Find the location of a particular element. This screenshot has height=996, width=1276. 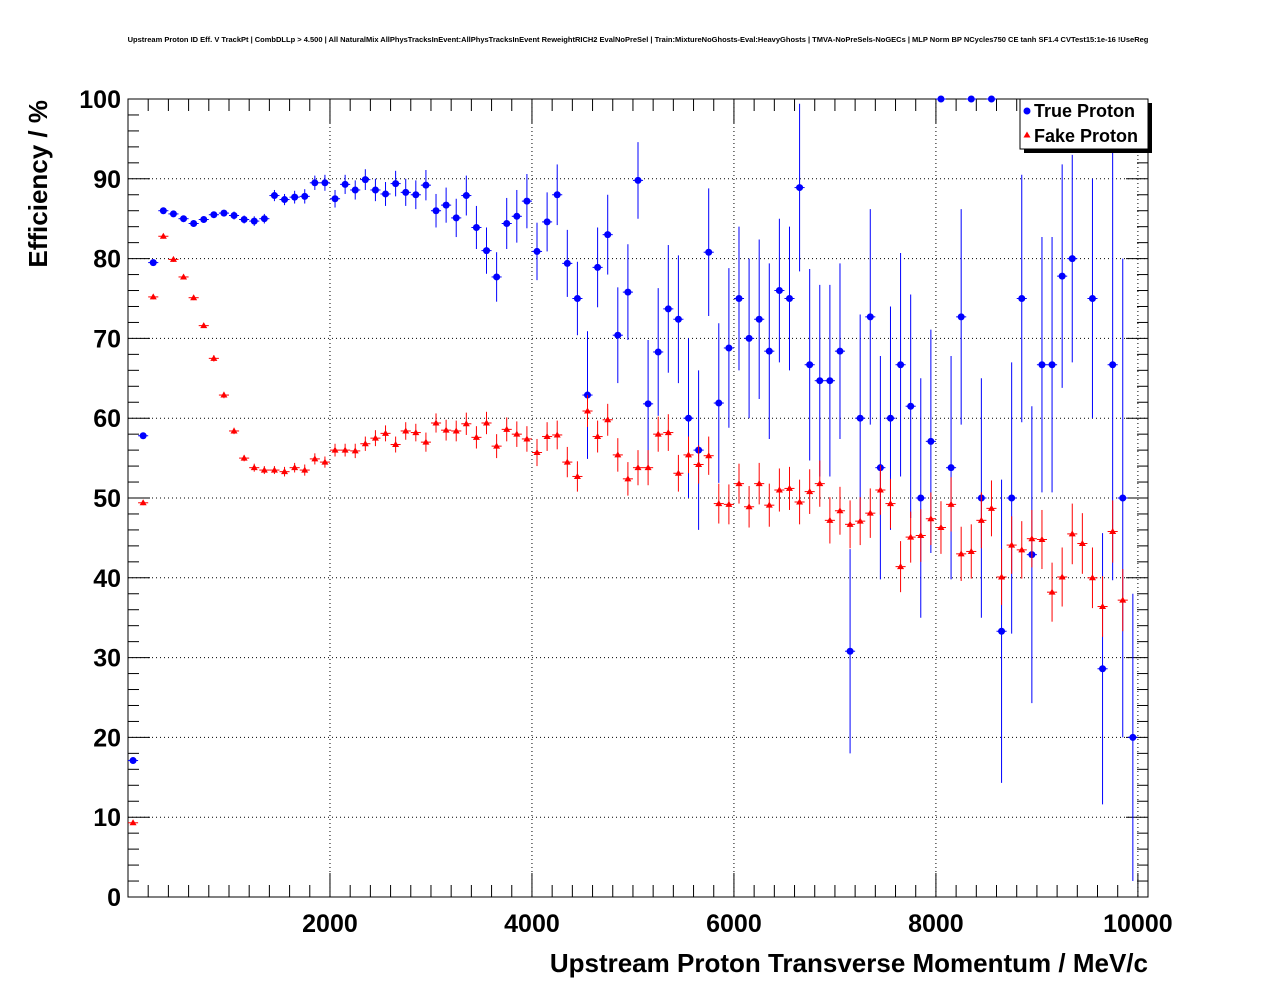

legend-marker-true-proton is located at coordinates (1027, 111).